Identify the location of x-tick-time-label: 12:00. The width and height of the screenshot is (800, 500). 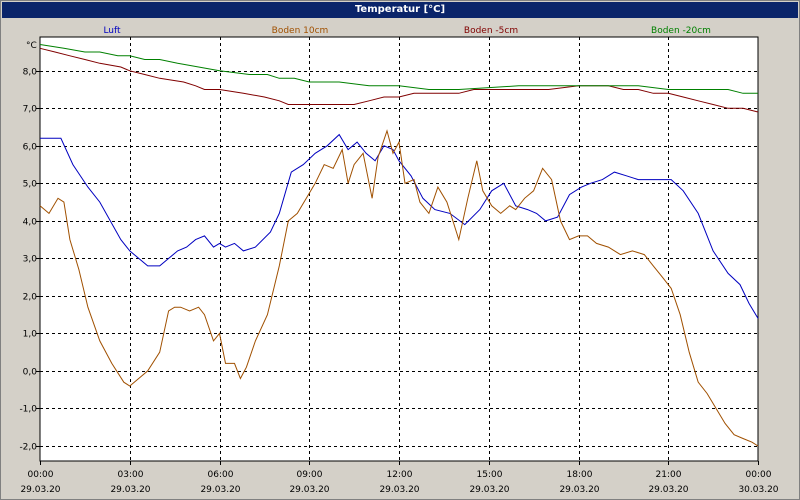
(400, 475).